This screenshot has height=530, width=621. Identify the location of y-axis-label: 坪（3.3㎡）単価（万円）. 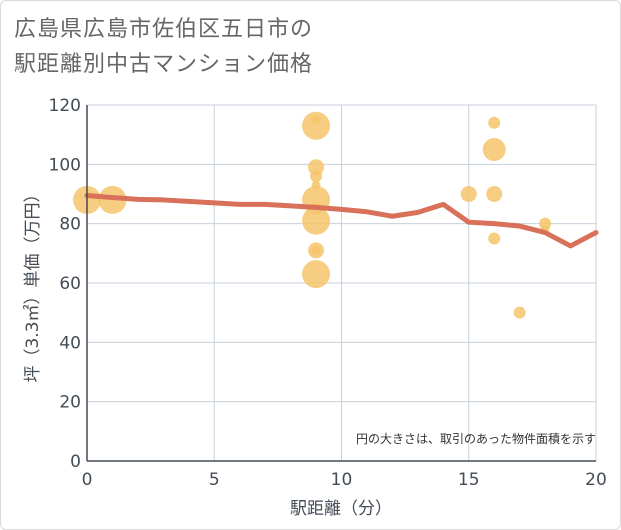
(33, 283).